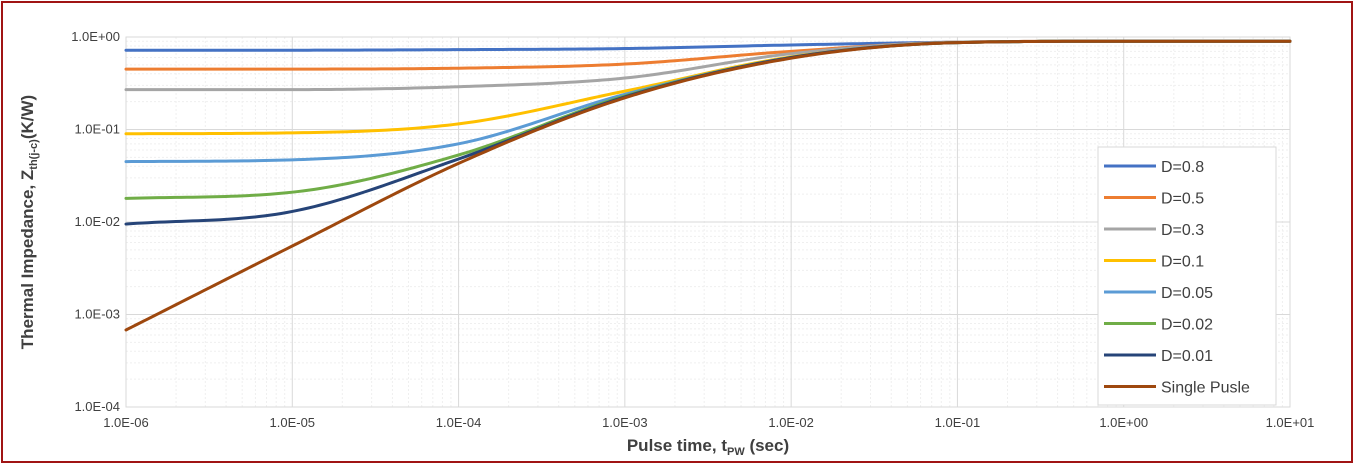 The height and width of the screenshot is (464, 1356). I want to click on legend-label-d-0-05: D=0.05, so click(1187, 293).